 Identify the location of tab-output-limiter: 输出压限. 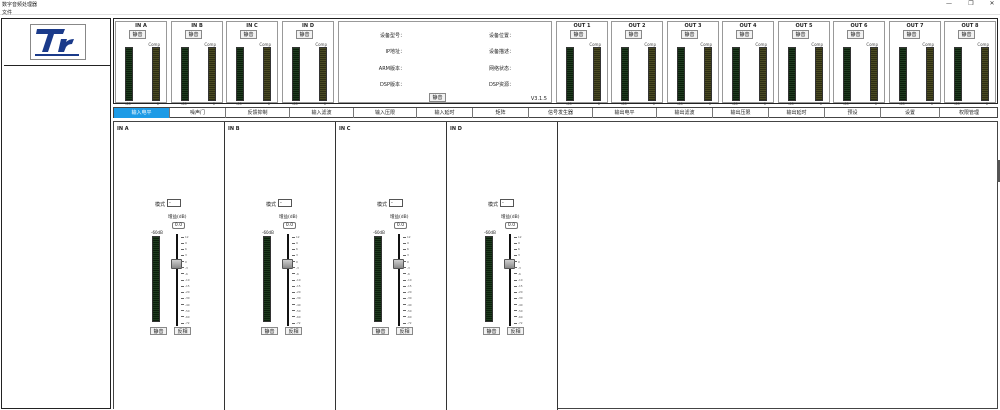
(741, 113).